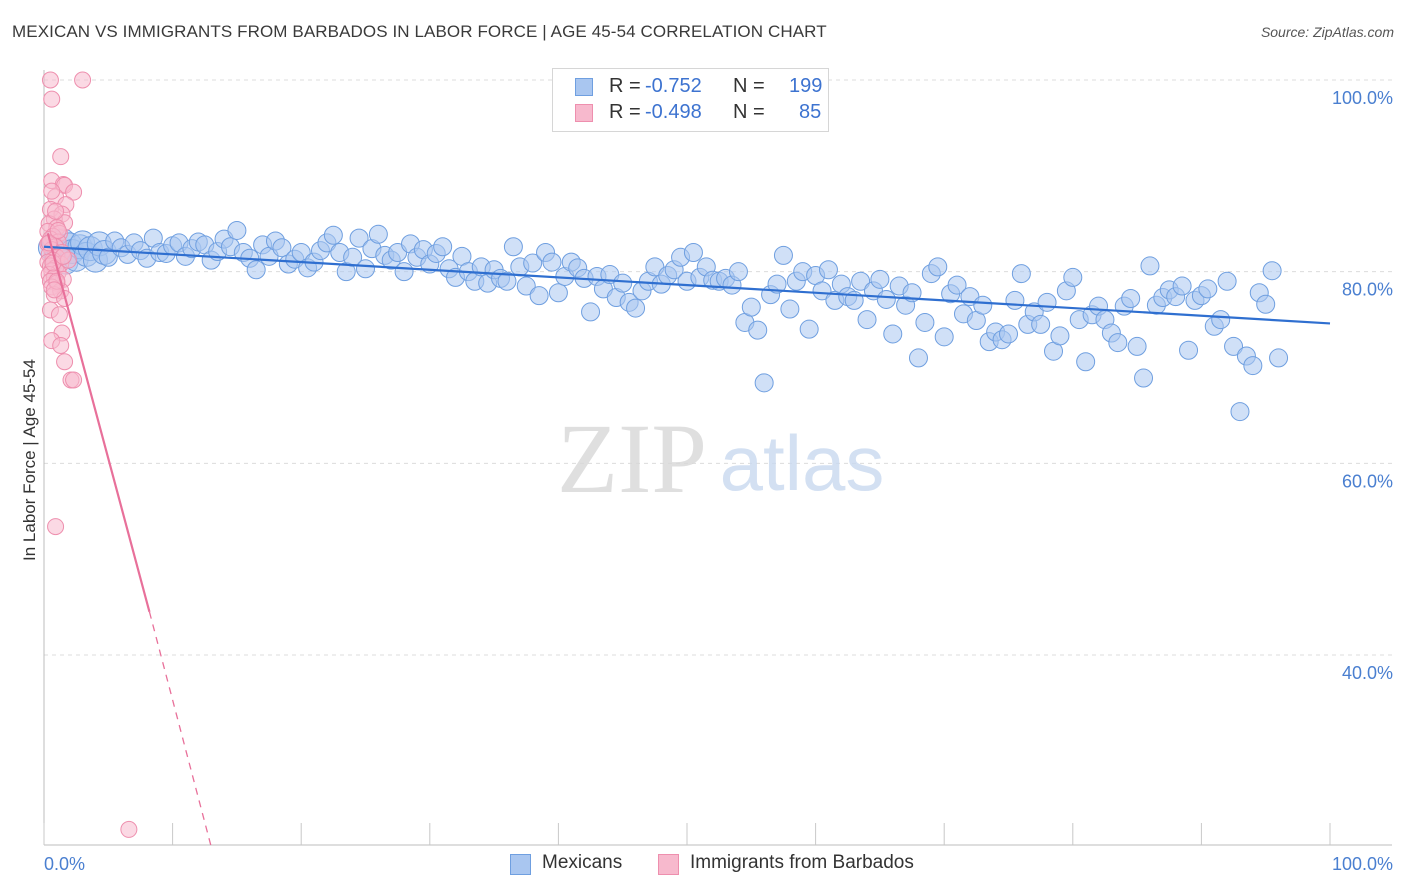 This screenshot has width=1406, height=892. I want to click on bottom-legend-swatch-pink, so click(668, 864).